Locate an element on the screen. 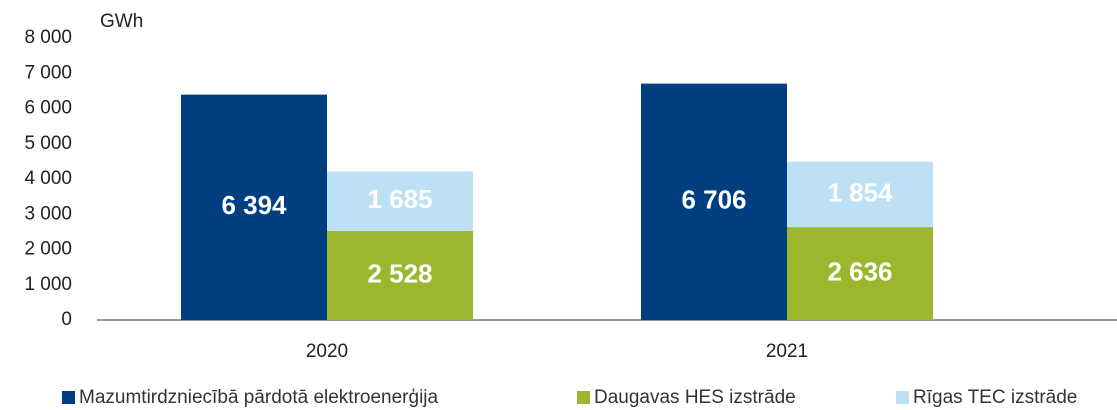 The image size is (1117, 410). y-tick-label: 7 000 is located at coordinates (48, 72).